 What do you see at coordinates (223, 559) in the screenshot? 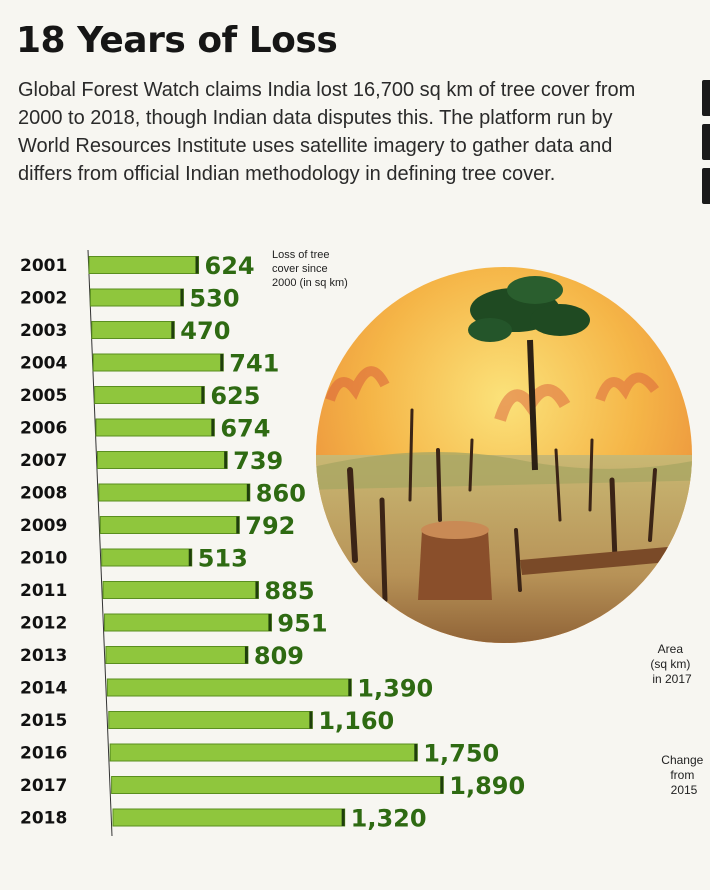
I see `value-label-2010: 513` at bounding box center [223, 559].